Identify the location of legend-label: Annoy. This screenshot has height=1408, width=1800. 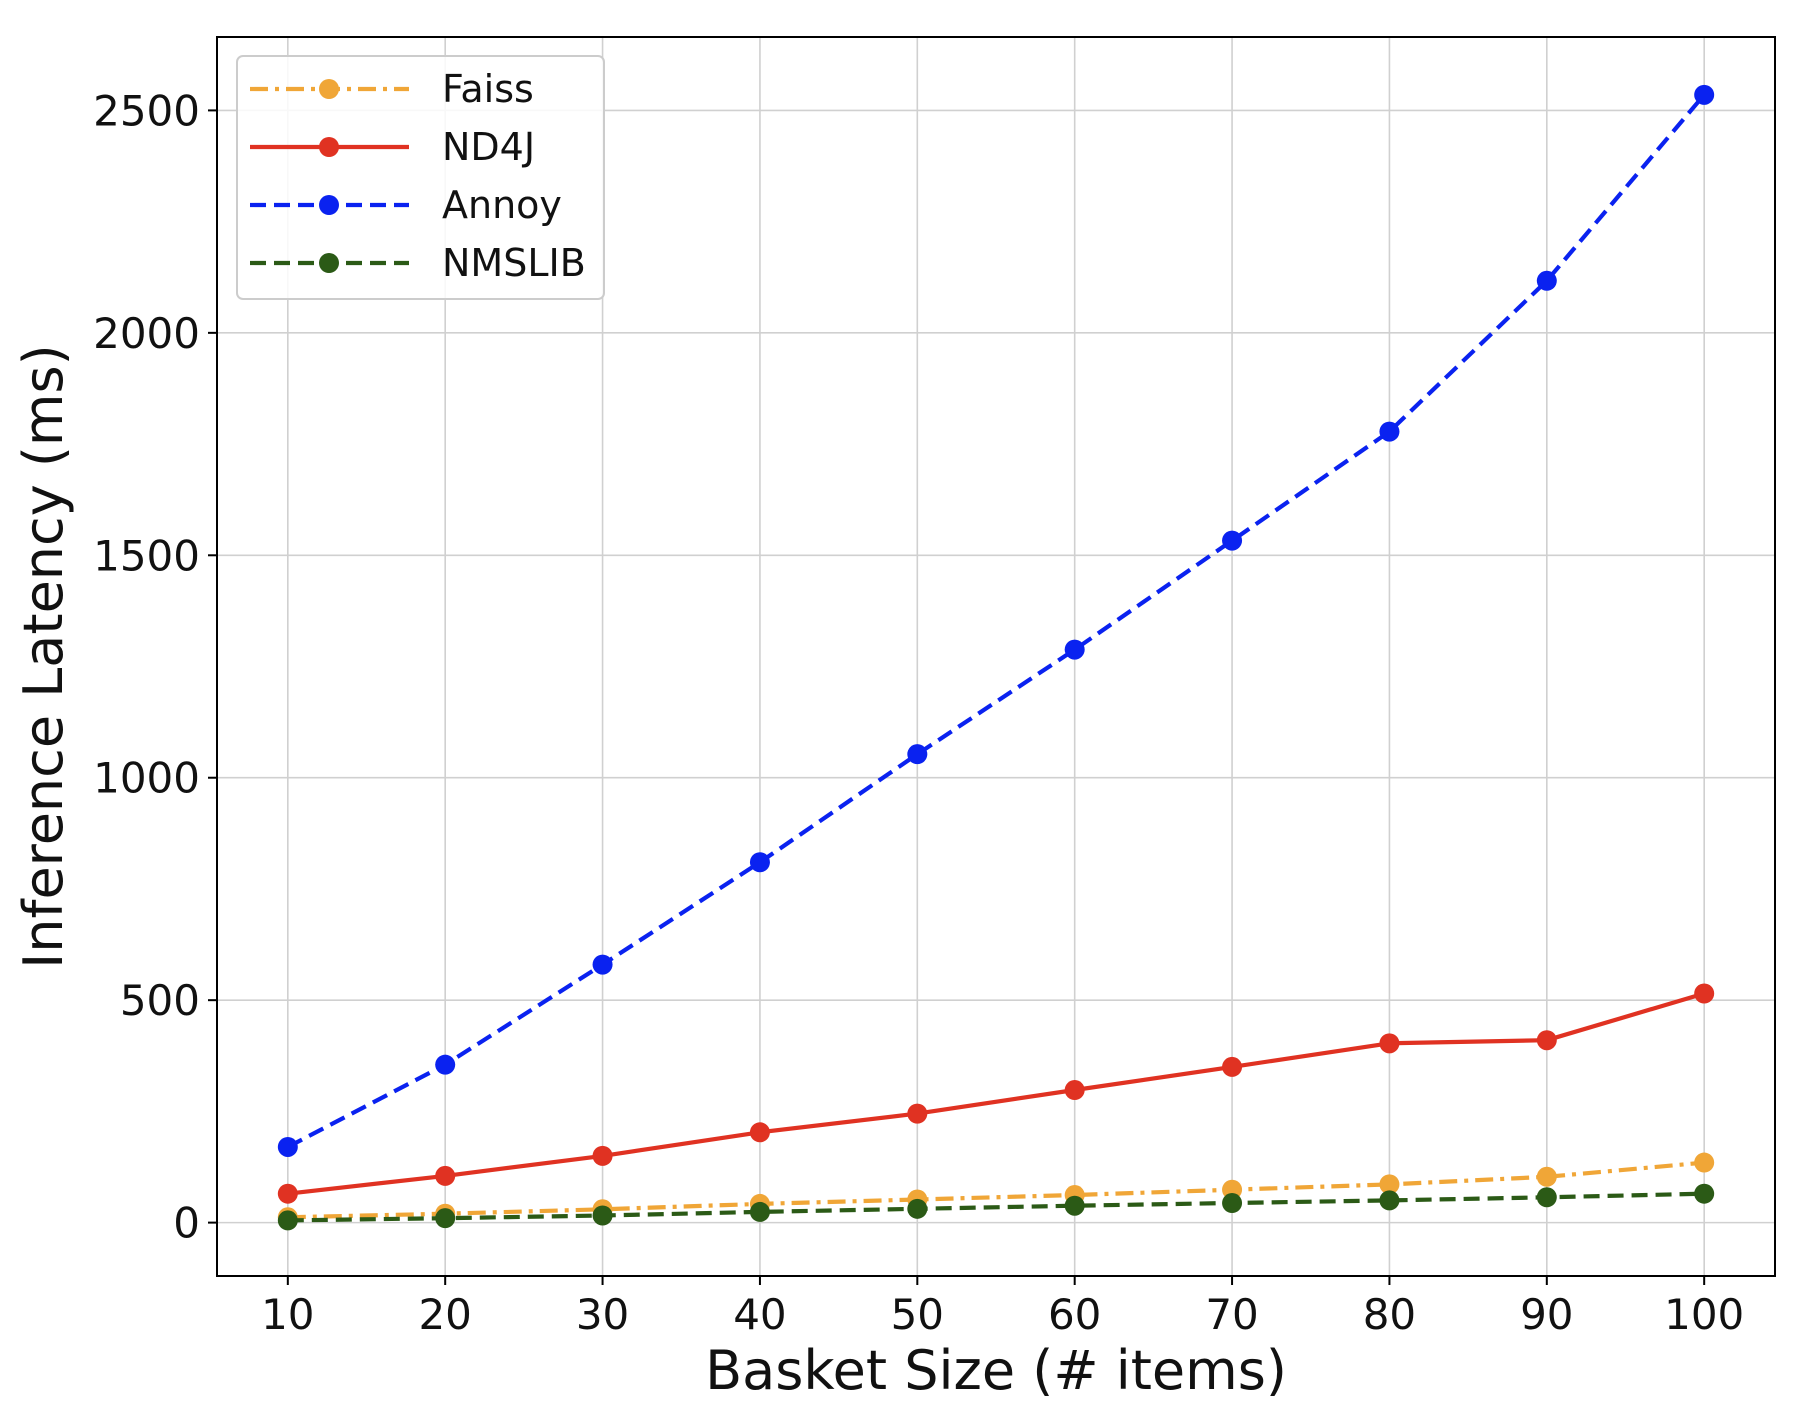
(502, 205).